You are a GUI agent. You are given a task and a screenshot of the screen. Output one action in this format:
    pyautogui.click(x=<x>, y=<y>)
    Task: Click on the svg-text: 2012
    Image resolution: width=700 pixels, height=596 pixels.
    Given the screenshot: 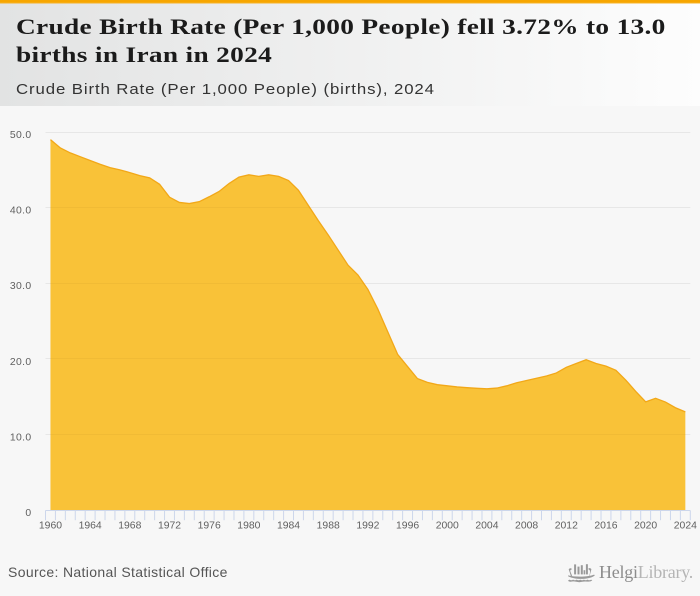 What is the action you would take?
    pyautogui.click(x=566, y=526)
    